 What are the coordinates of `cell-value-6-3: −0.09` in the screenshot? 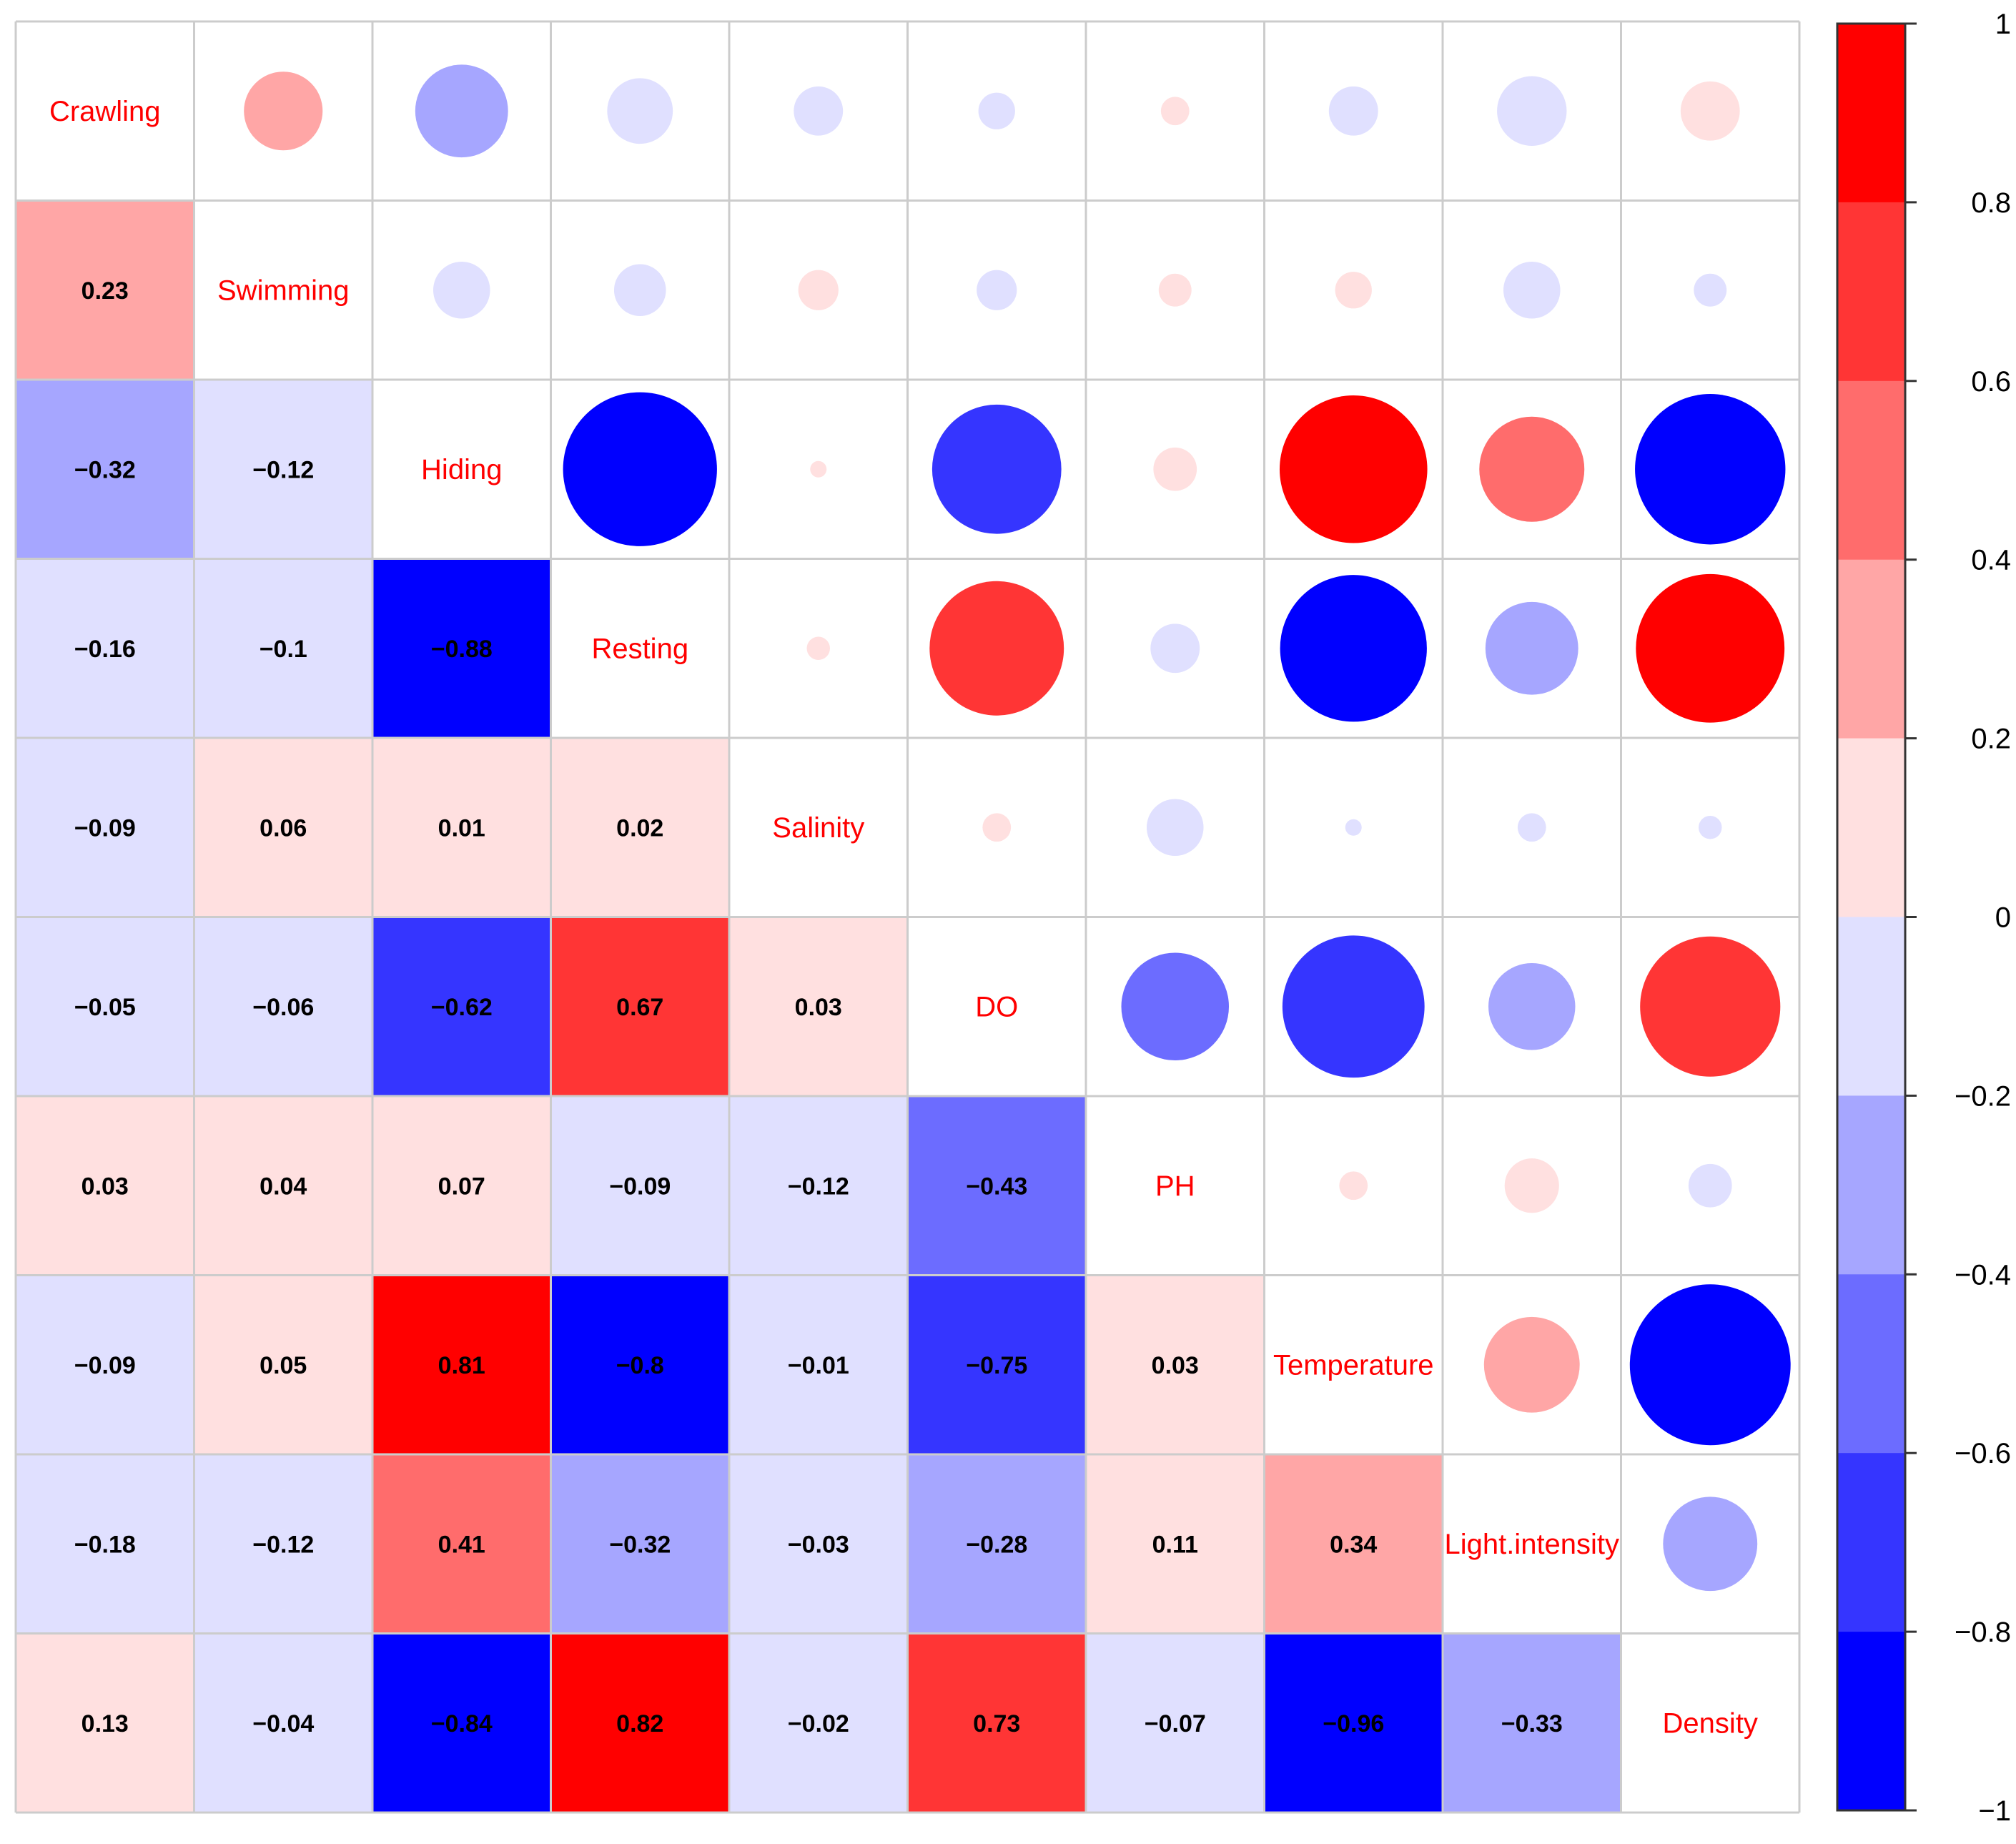 It's located at (640, 1187).